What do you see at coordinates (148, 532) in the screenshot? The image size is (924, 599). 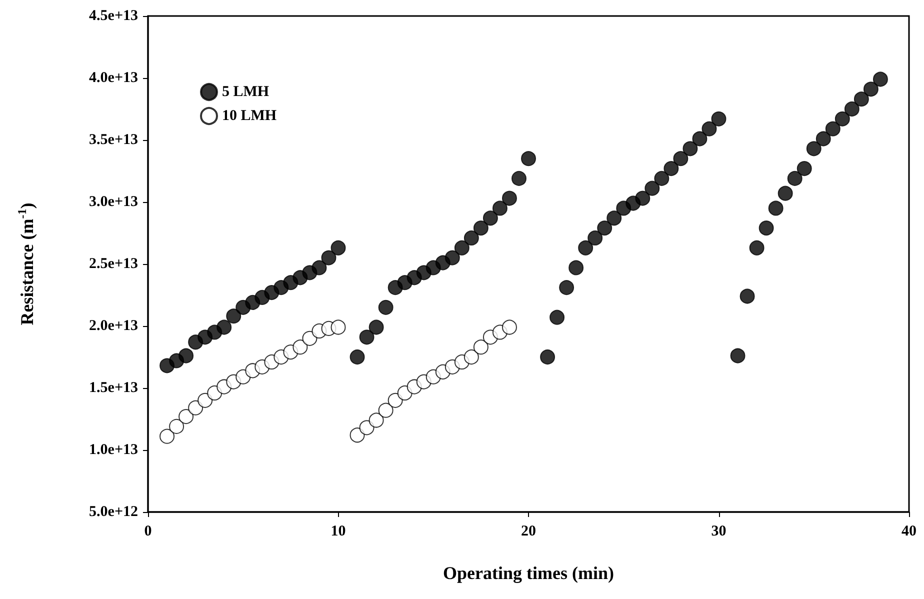 I see `x-tick-label: 0` at bounding box center [148, 532].